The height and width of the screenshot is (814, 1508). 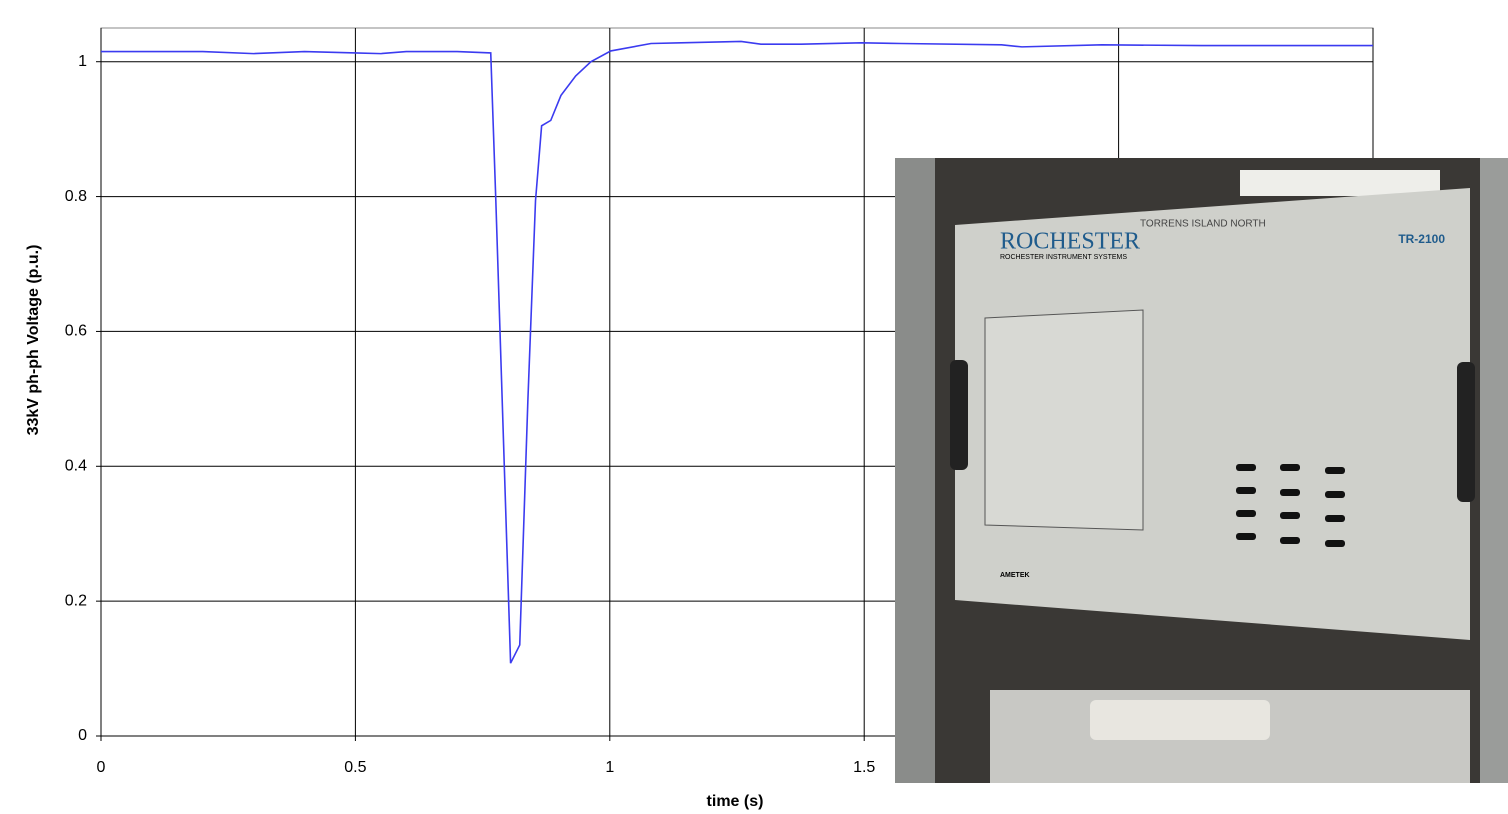 What do you see at coordinates (82, 735) in the screenshot?
I see `y-tick-label: 0` at bounding box center [82, 735].